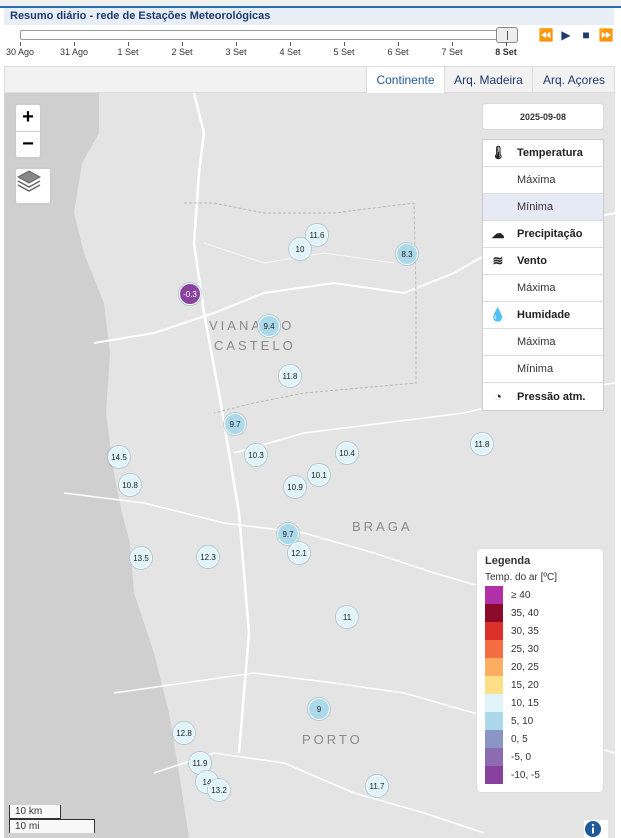 The height and width of the screenshot is (838, 621). I want to click on timeline-label: 30 Ago, so click(20, 52).